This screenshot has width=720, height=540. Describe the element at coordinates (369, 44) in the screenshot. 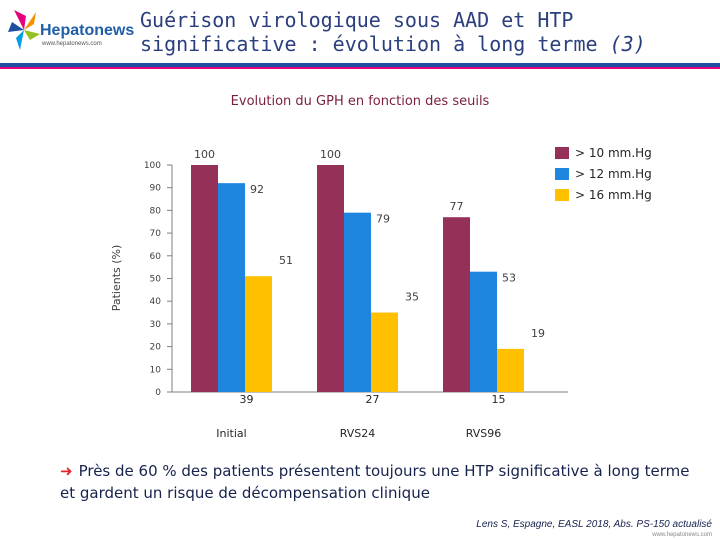

I see `title-line-2-text: significative : évolution à long terme` at that location.